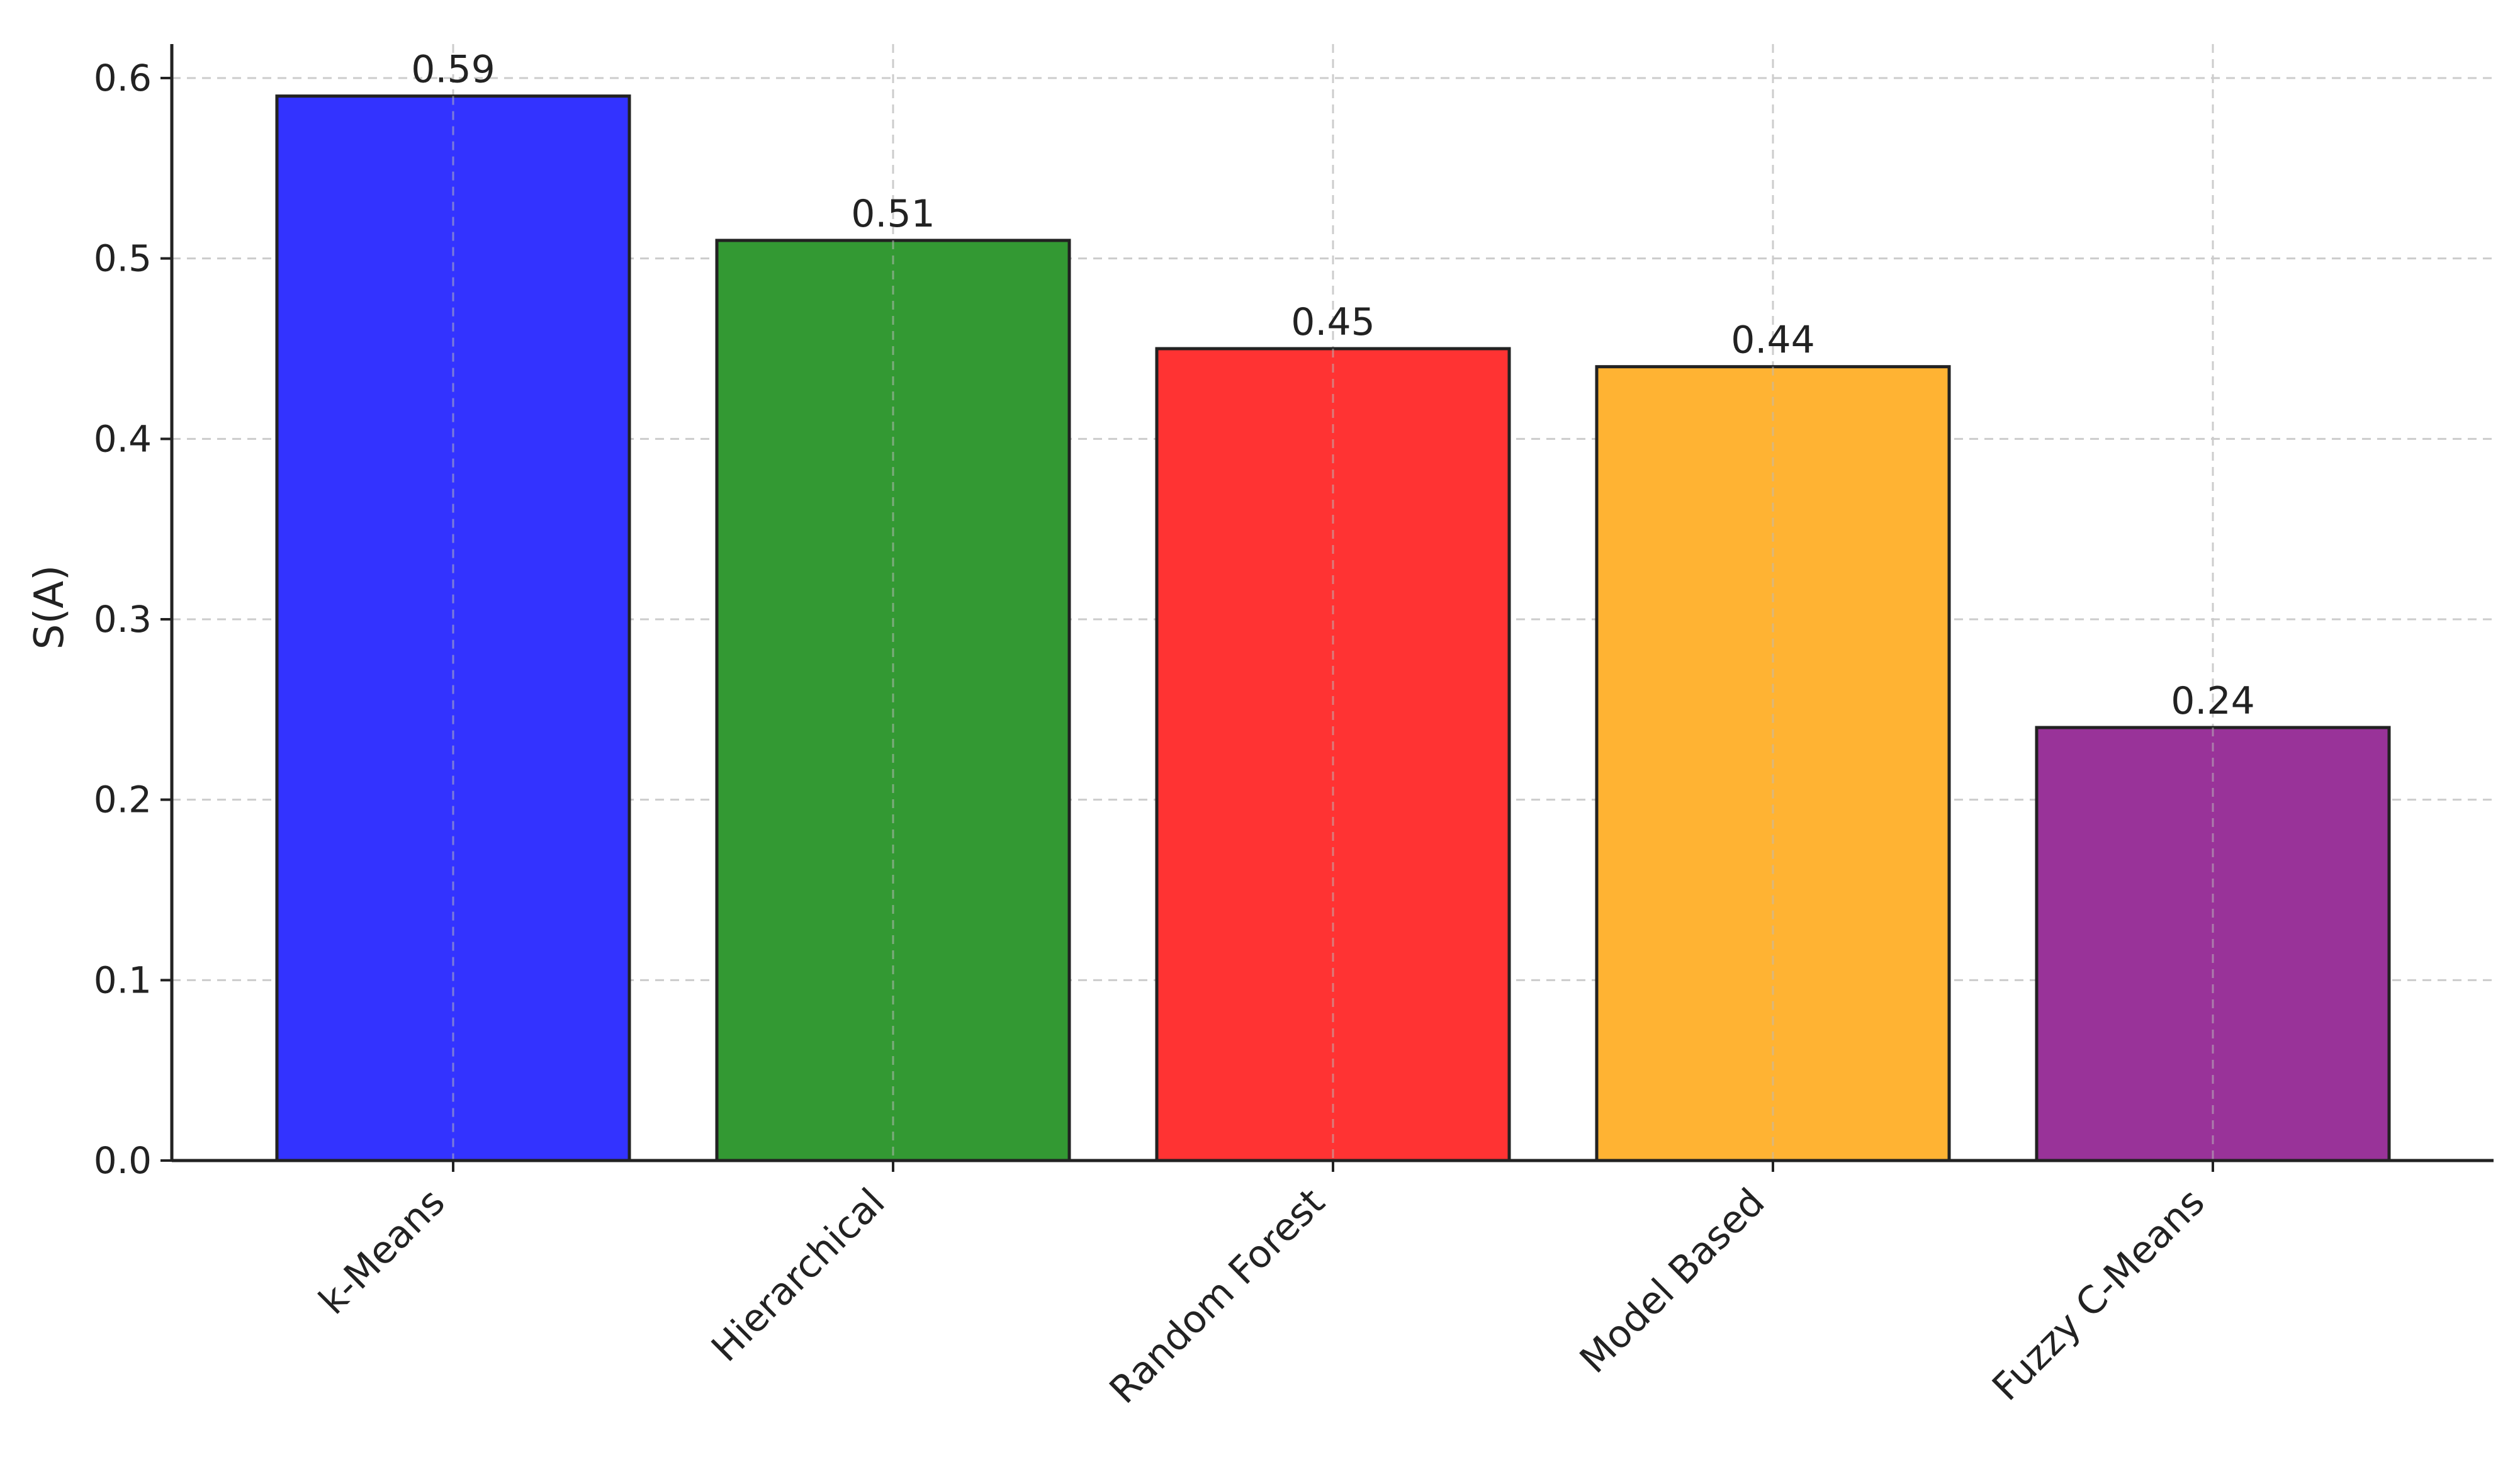 This screenshot has width=2520, height=1462. I want to click on y-tick-label: 0.2, so click(123, 800).